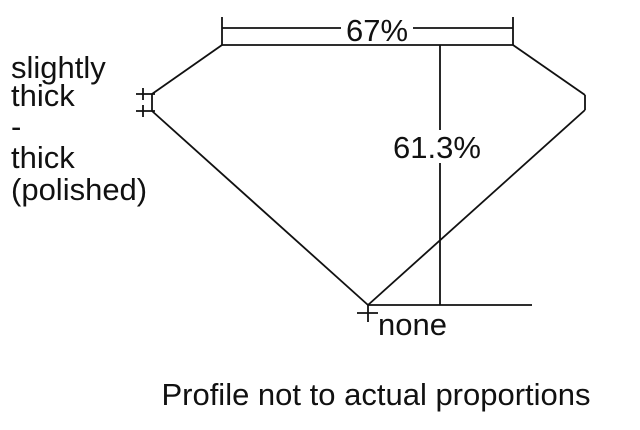 The height and width of the screenshot is (430, 640). I want to click on girdle-thickness-label-line-4: thick, so click(43, 157).